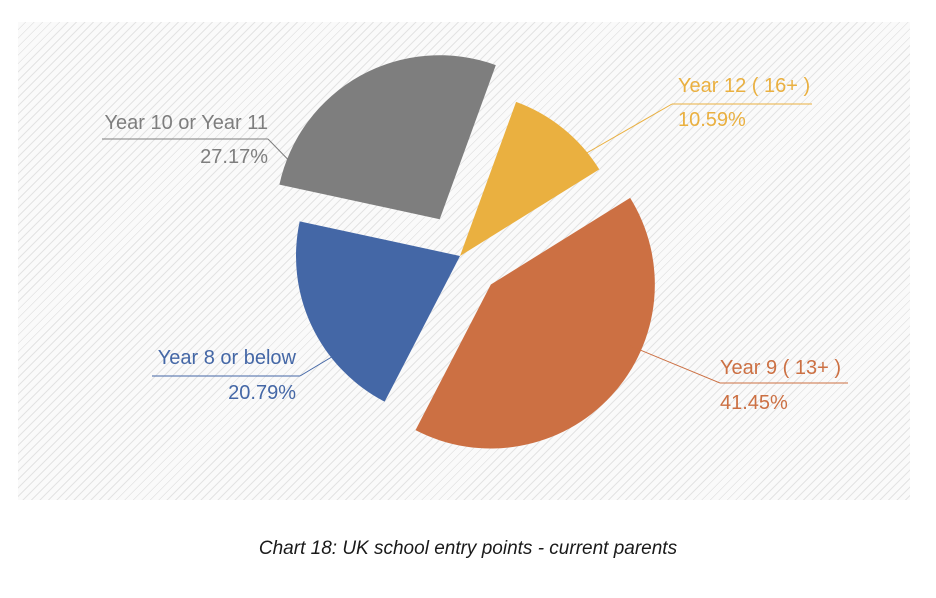 This screenshot has width=936, height=598. Describe the element at coordinates (227, 358) in the screenshot. I see `slice-label-year-8-or-below: Year 8 or below` at that location.